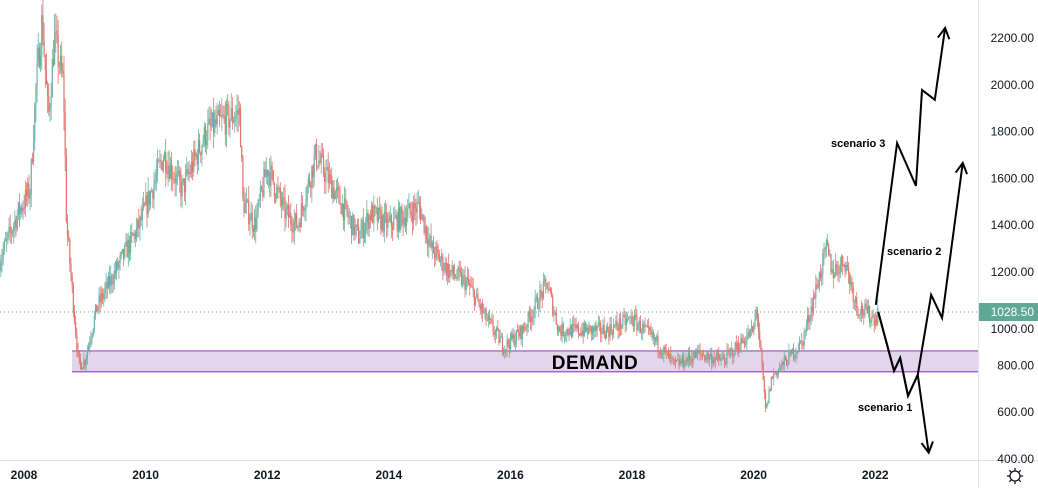 This screenshot has width=1038, height=488. I want to click on time-axis, so click(489, 474).